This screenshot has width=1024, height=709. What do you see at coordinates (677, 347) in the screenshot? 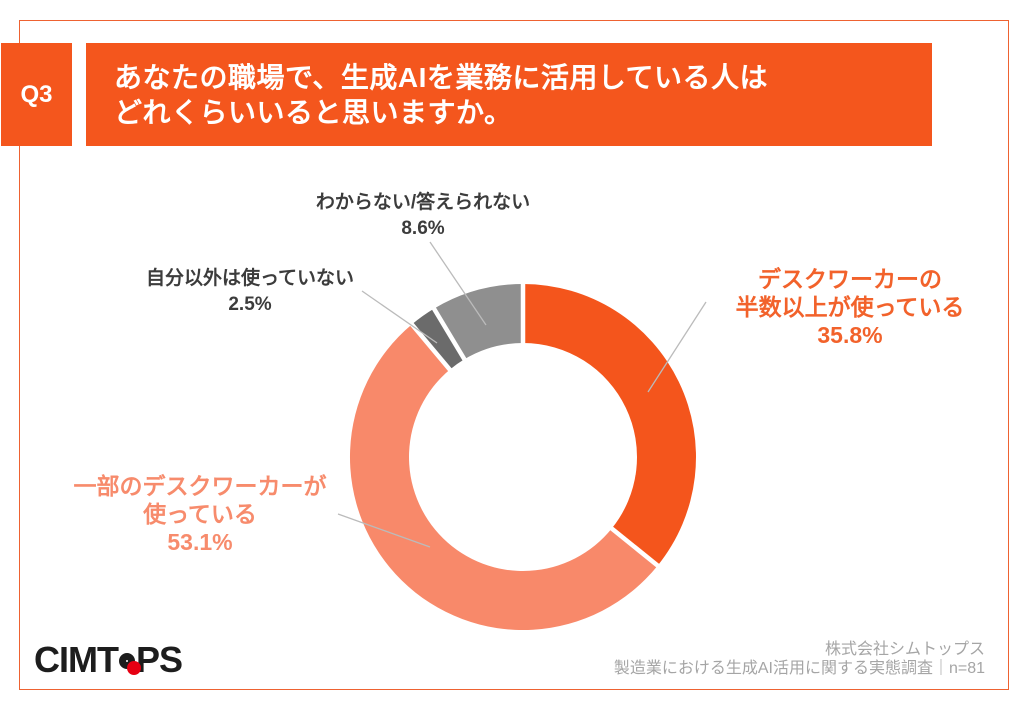
I see `leader-line-majority` at bounding box center [677, 347].